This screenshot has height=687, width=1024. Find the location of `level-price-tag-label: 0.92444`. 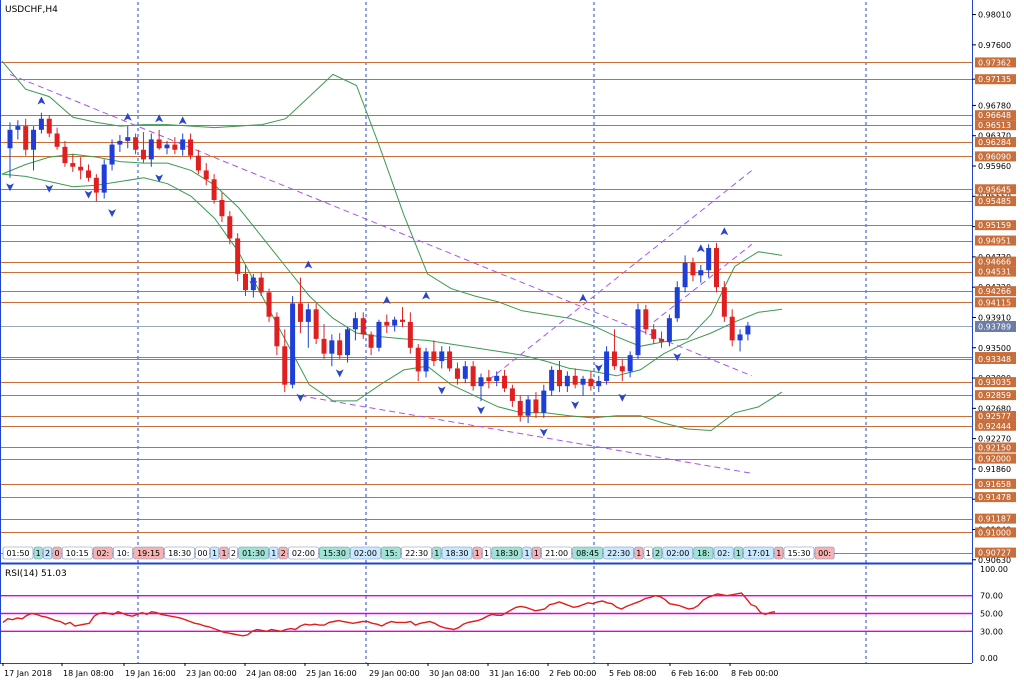

level-price-tag-label: 0.92444 is located at coordinates (994, 426).